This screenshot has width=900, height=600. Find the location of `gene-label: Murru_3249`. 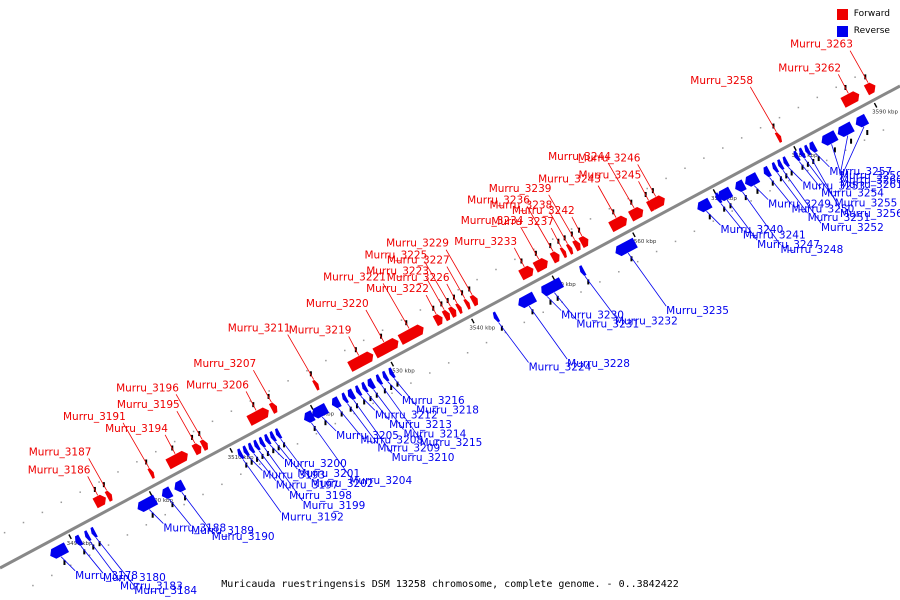

gene-label: Murru_3249 is located at coordinates (799, 205).